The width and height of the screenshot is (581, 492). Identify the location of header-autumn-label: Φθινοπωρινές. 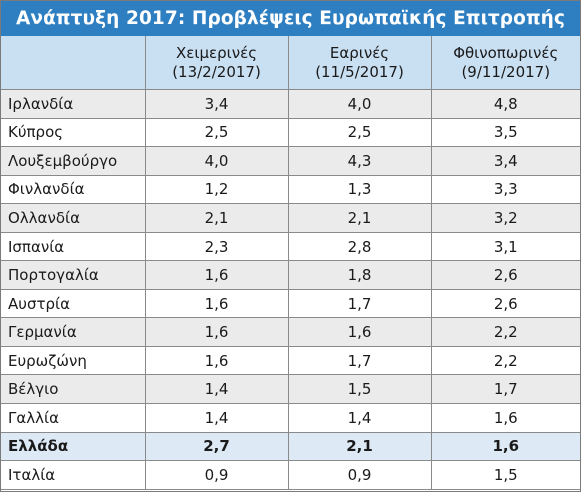
(506, 52).